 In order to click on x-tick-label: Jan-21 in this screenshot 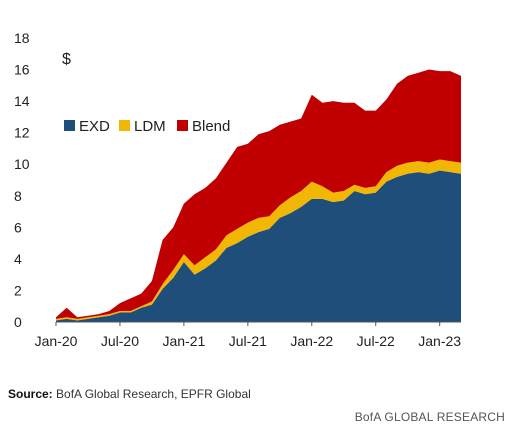, I will do `click(183, 341)`.